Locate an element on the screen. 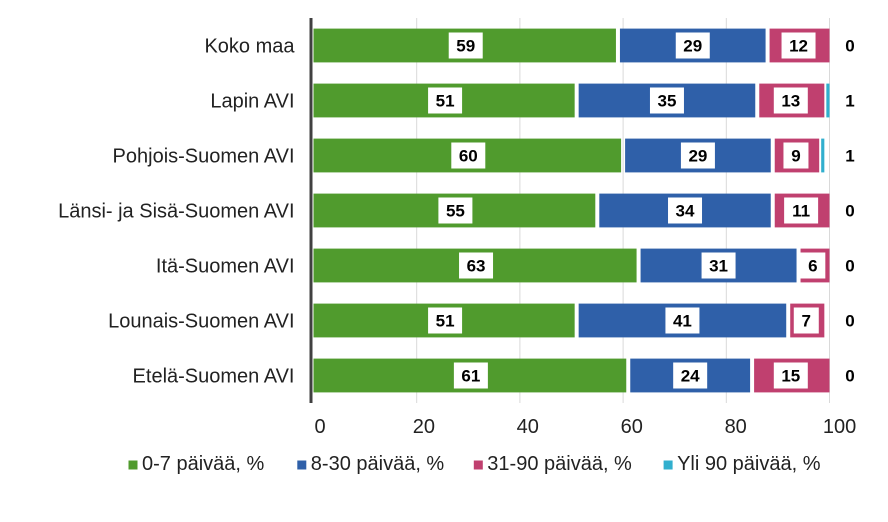 This screenshot has width=888, height=522. svg-text: 34 is located at coordinates (685, 211).